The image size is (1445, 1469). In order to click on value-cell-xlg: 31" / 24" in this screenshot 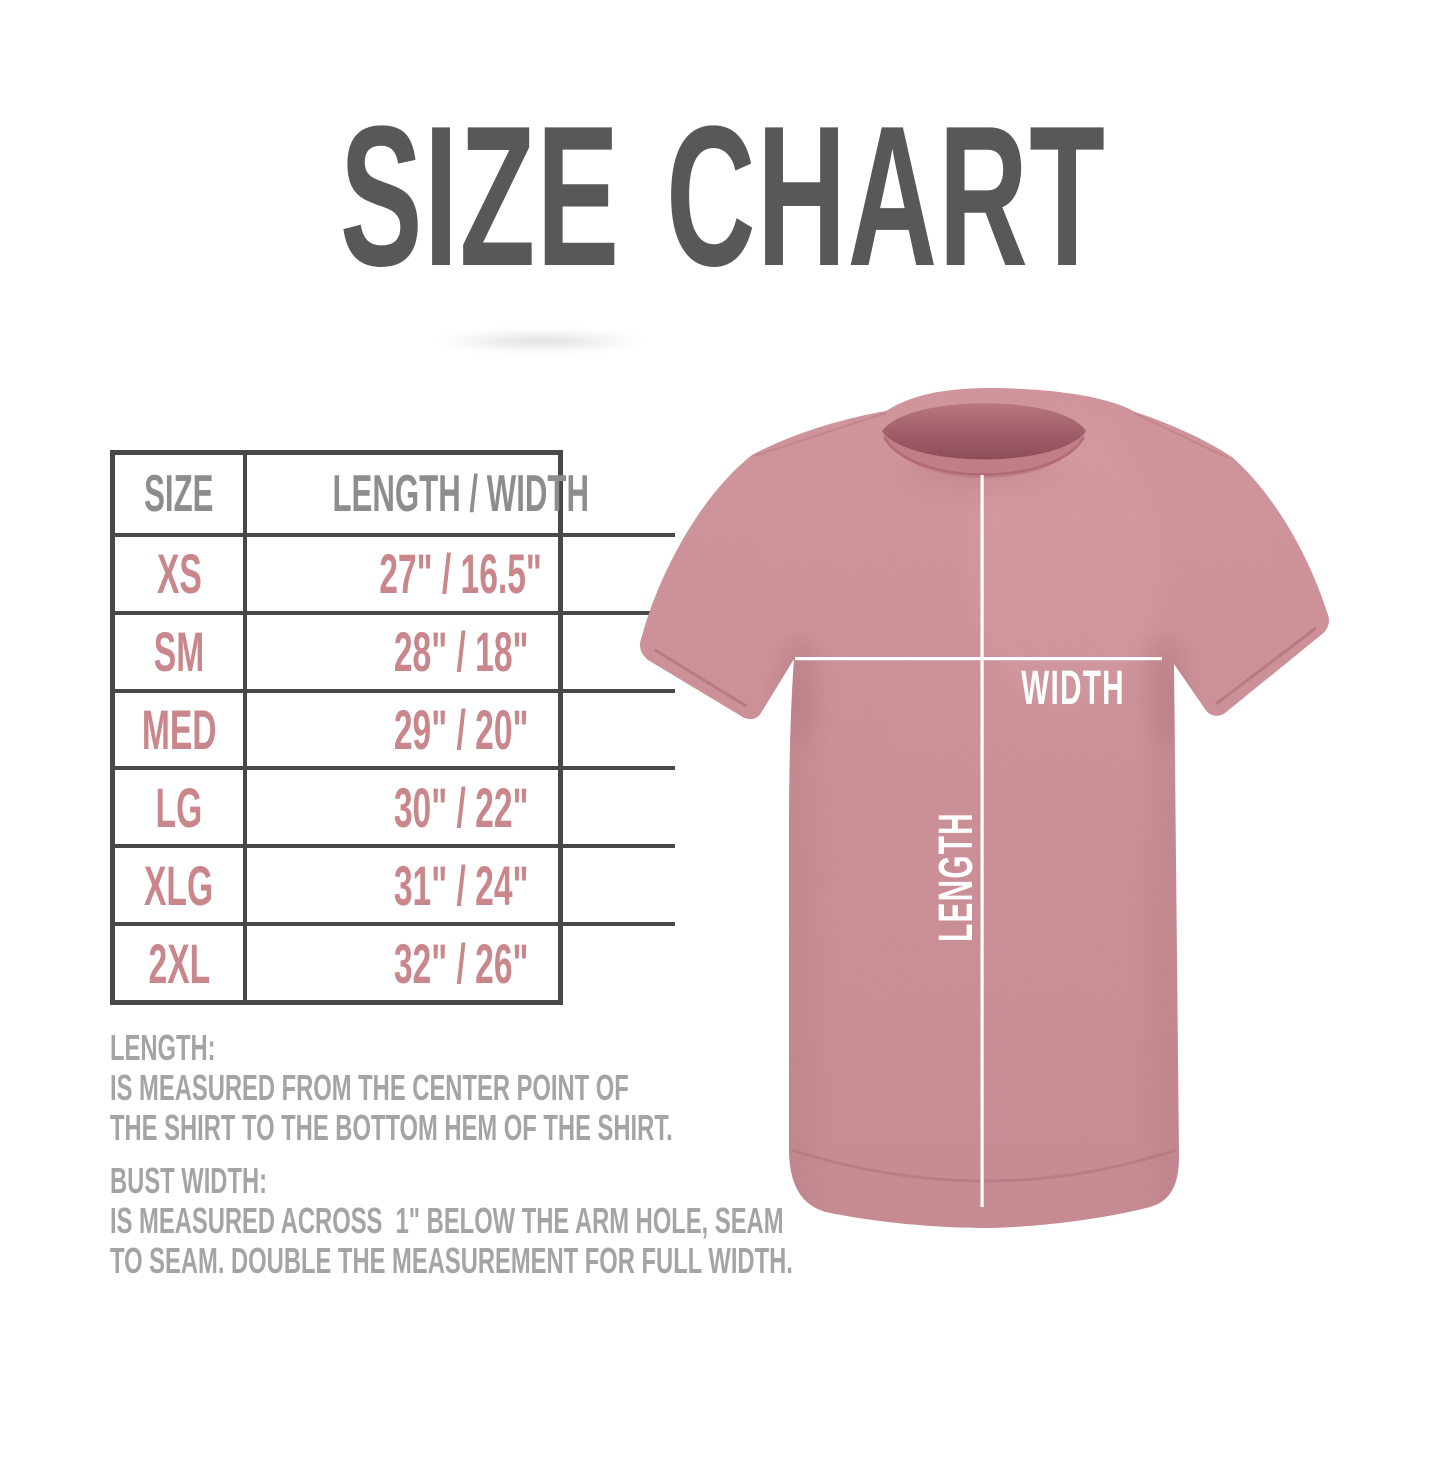, I will do `click(461, 883)`.